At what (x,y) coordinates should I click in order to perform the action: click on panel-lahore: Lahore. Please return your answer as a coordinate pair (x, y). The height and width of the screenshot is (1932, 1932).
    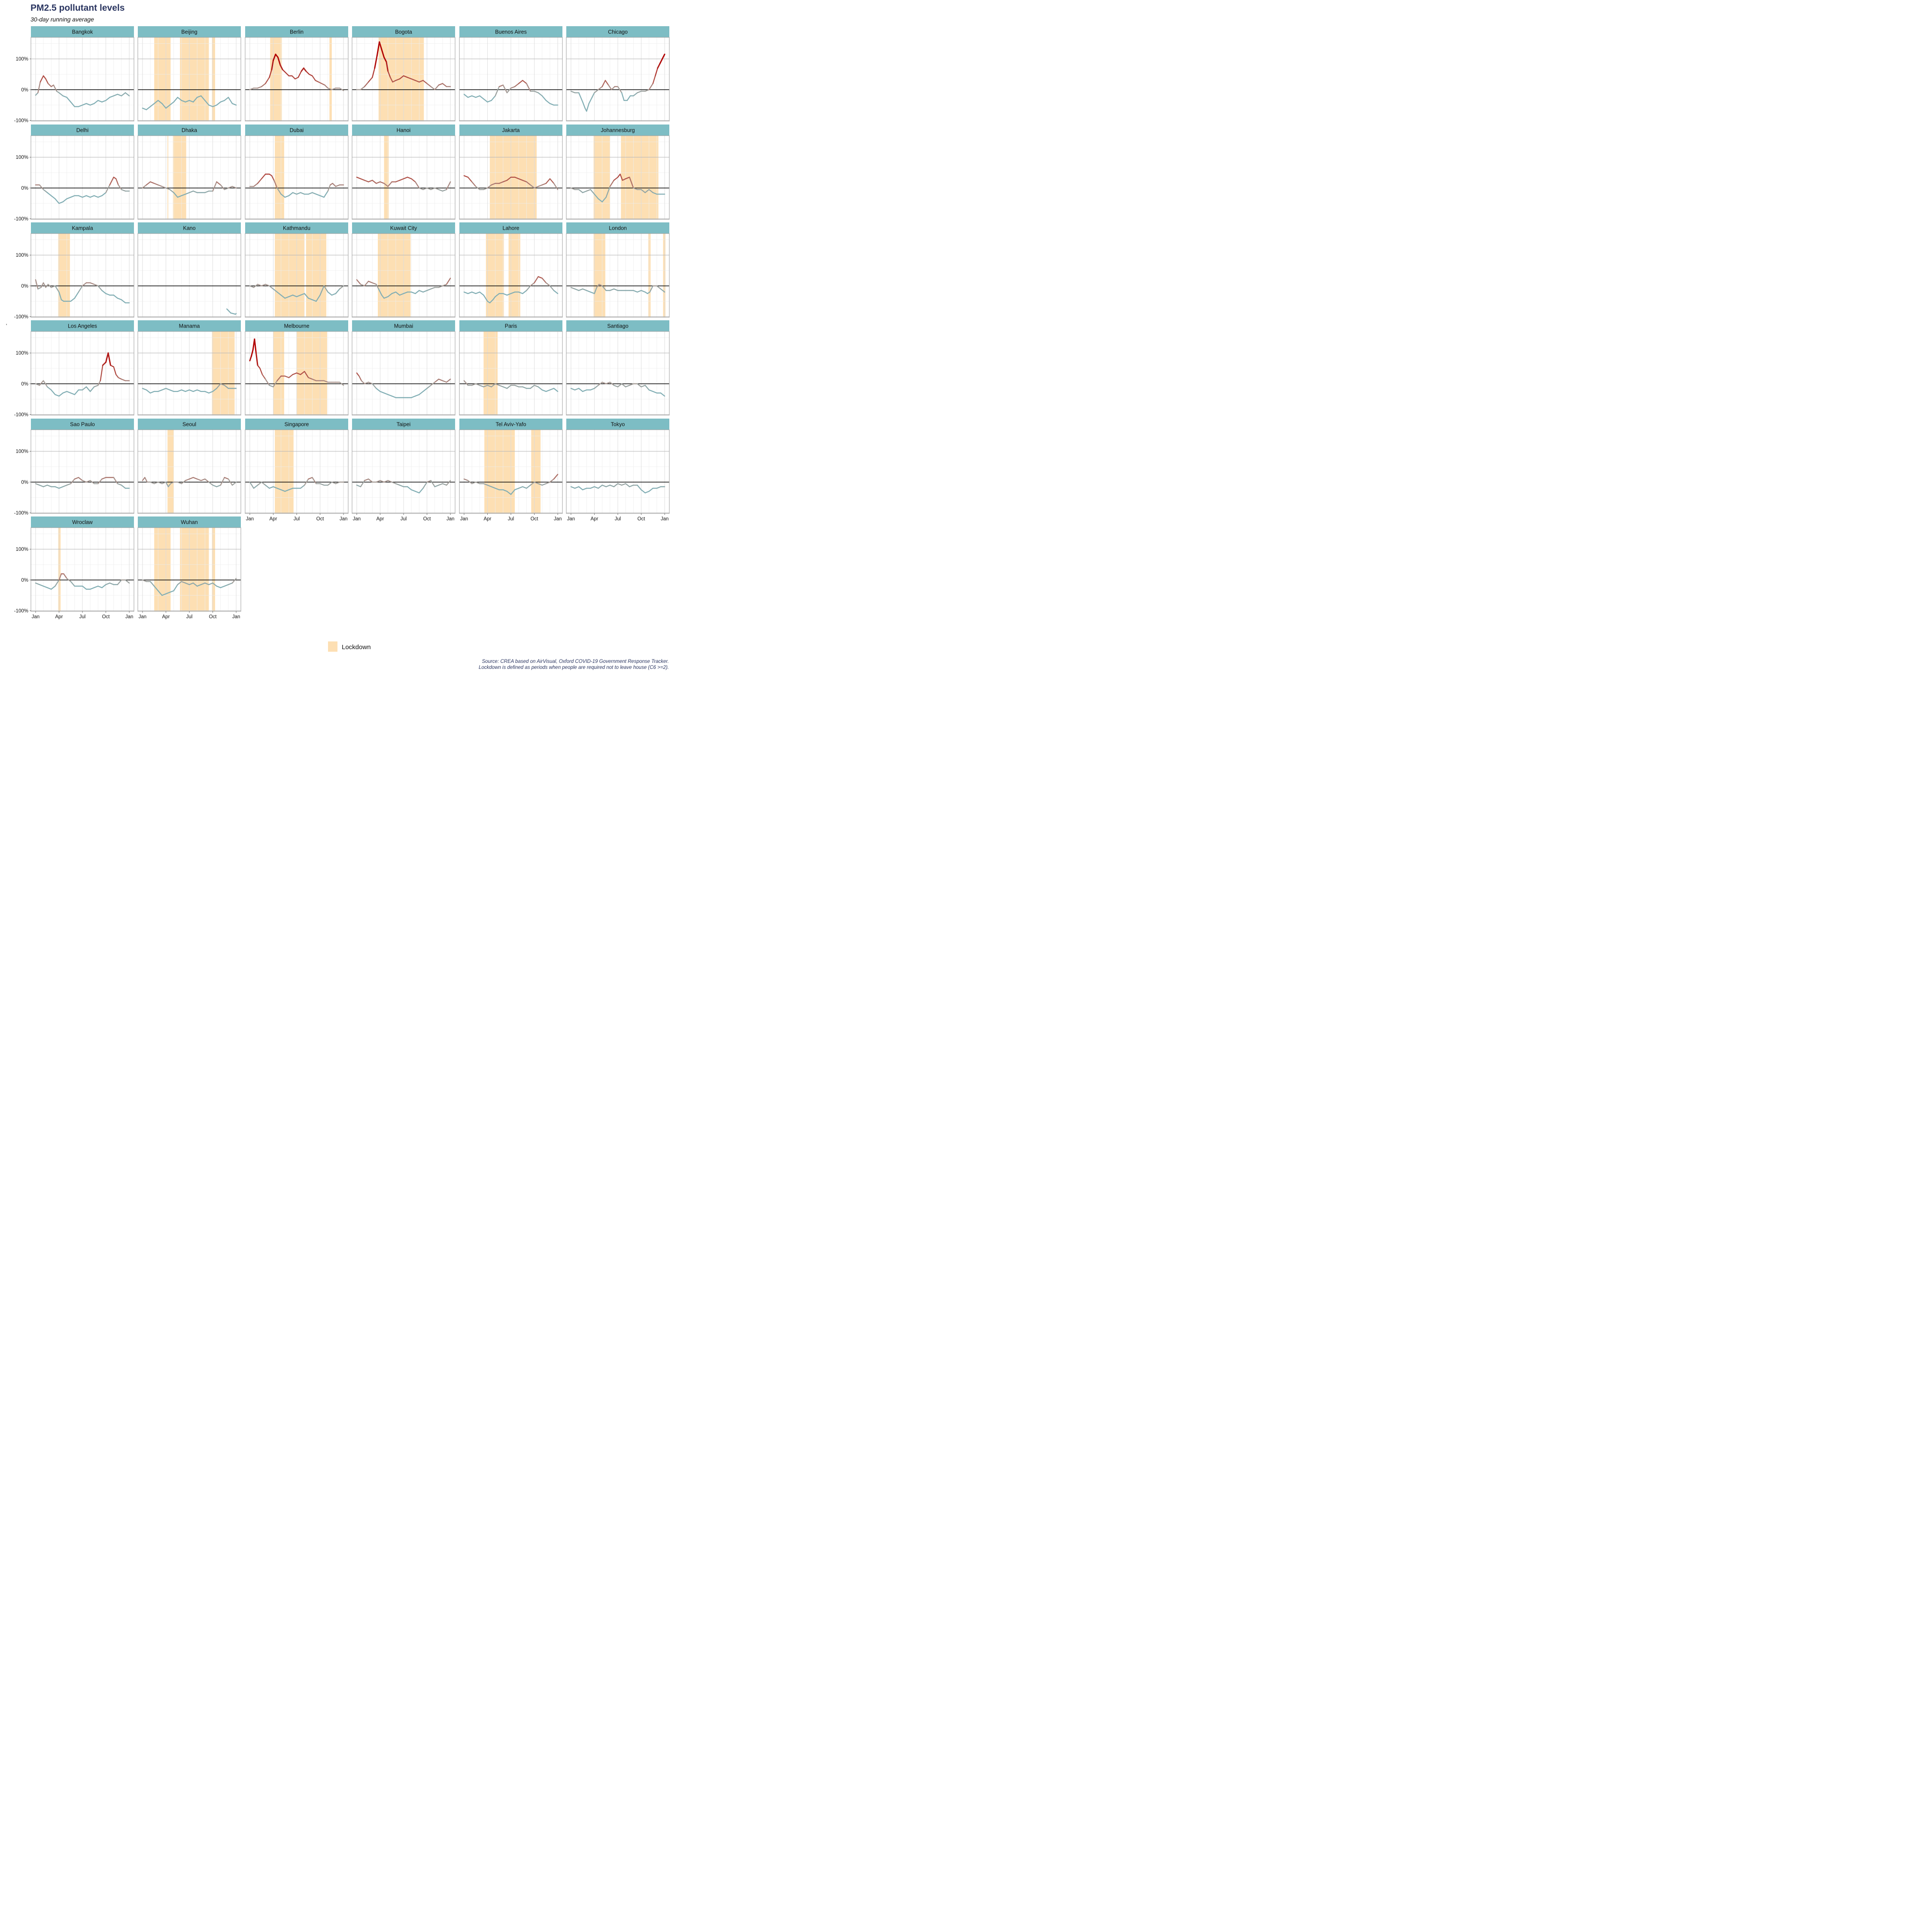
    Looking at the image, I should click on (511, 270).